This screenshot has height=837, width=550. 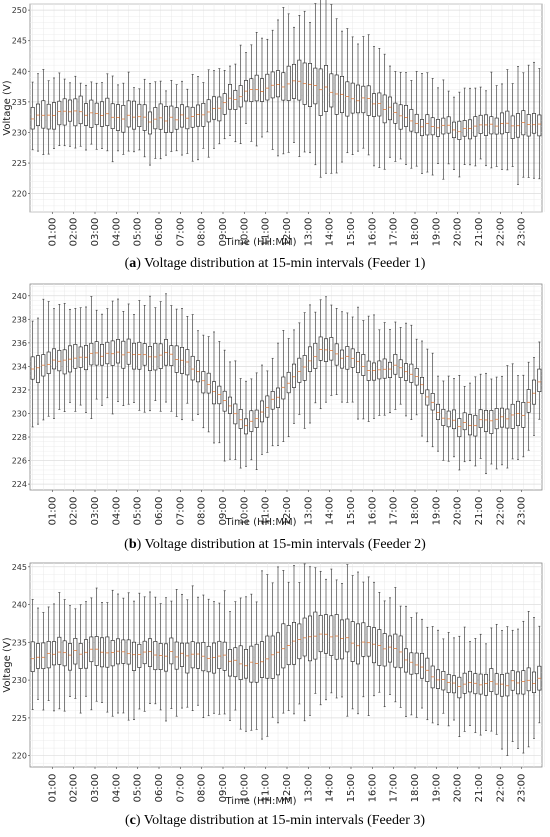 What do you see at coordinates (351, 511) in the screenshot?
I see `x-tick-label: 15:00` at bounding box center [351, 511].